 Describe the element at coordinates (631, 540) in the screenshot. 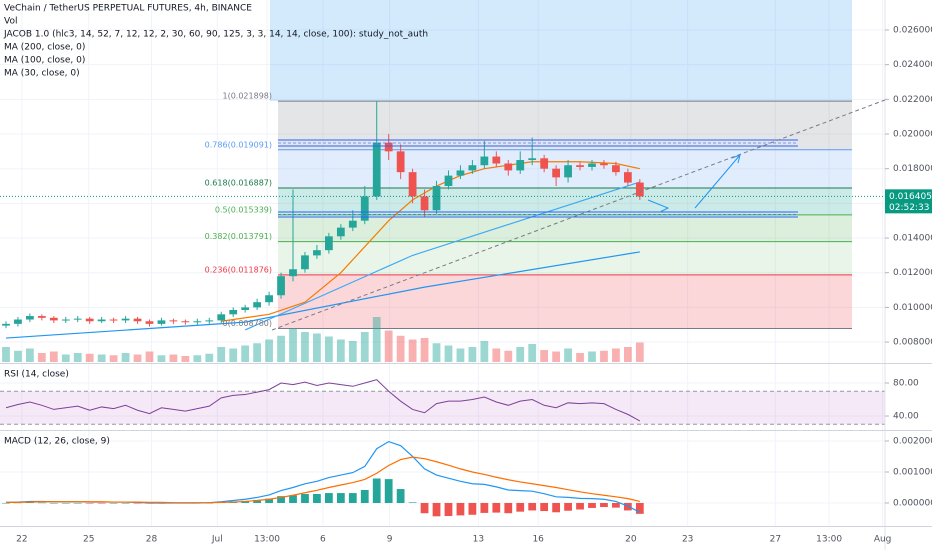

I see `x-tick-label: 20` at that location.